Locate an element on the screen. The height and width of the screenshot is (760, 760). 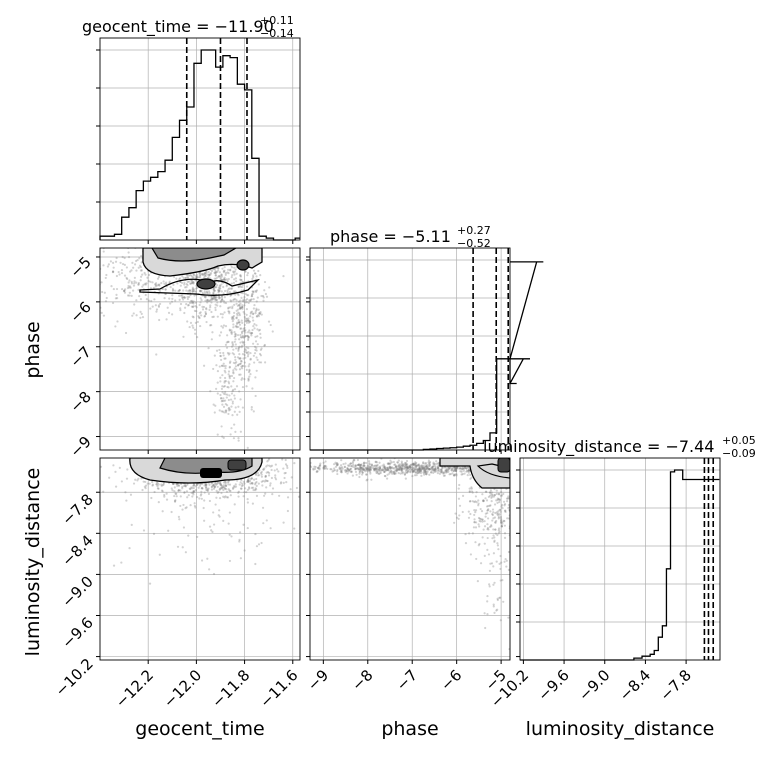
x-tick-label: −6 is located at coordinates (451, 680).